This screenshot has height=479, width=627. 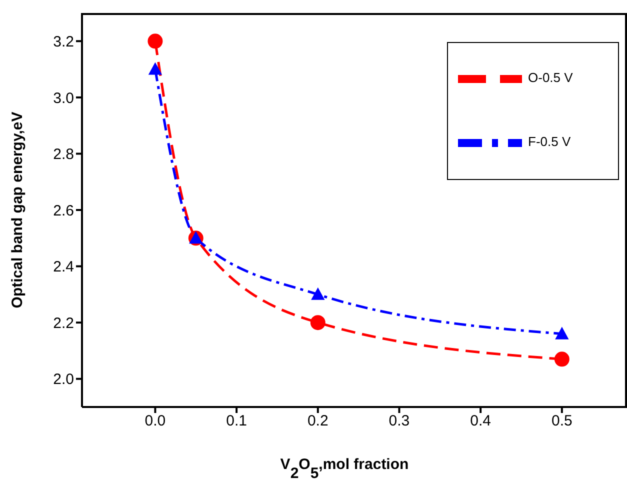 What do you see at coordinates (317, 421) in the screenshot?
I see `x-tick-label: 0.2` at bounding box center [317, 421].